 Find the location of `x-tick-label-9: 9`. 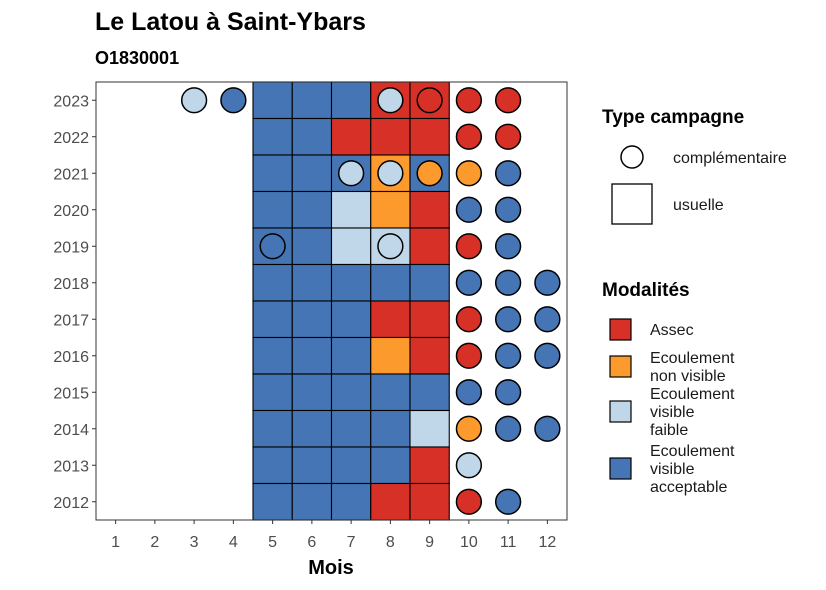

x-tick-label-9: 9 is located at coordinates (429, 542).